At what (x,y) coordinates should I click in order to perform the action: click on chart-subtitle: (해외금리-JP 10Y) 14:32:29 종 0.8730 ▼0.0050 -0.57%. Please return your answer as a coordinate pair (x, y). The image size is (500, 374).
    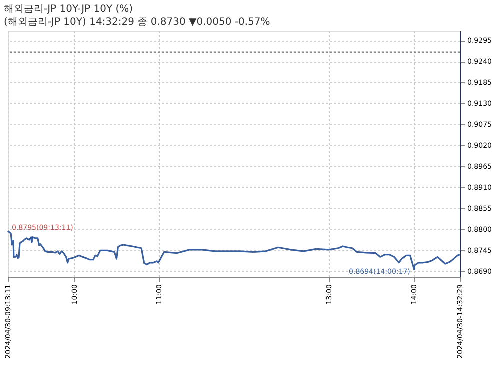
    Looking at the image, I should click on (137, 22).